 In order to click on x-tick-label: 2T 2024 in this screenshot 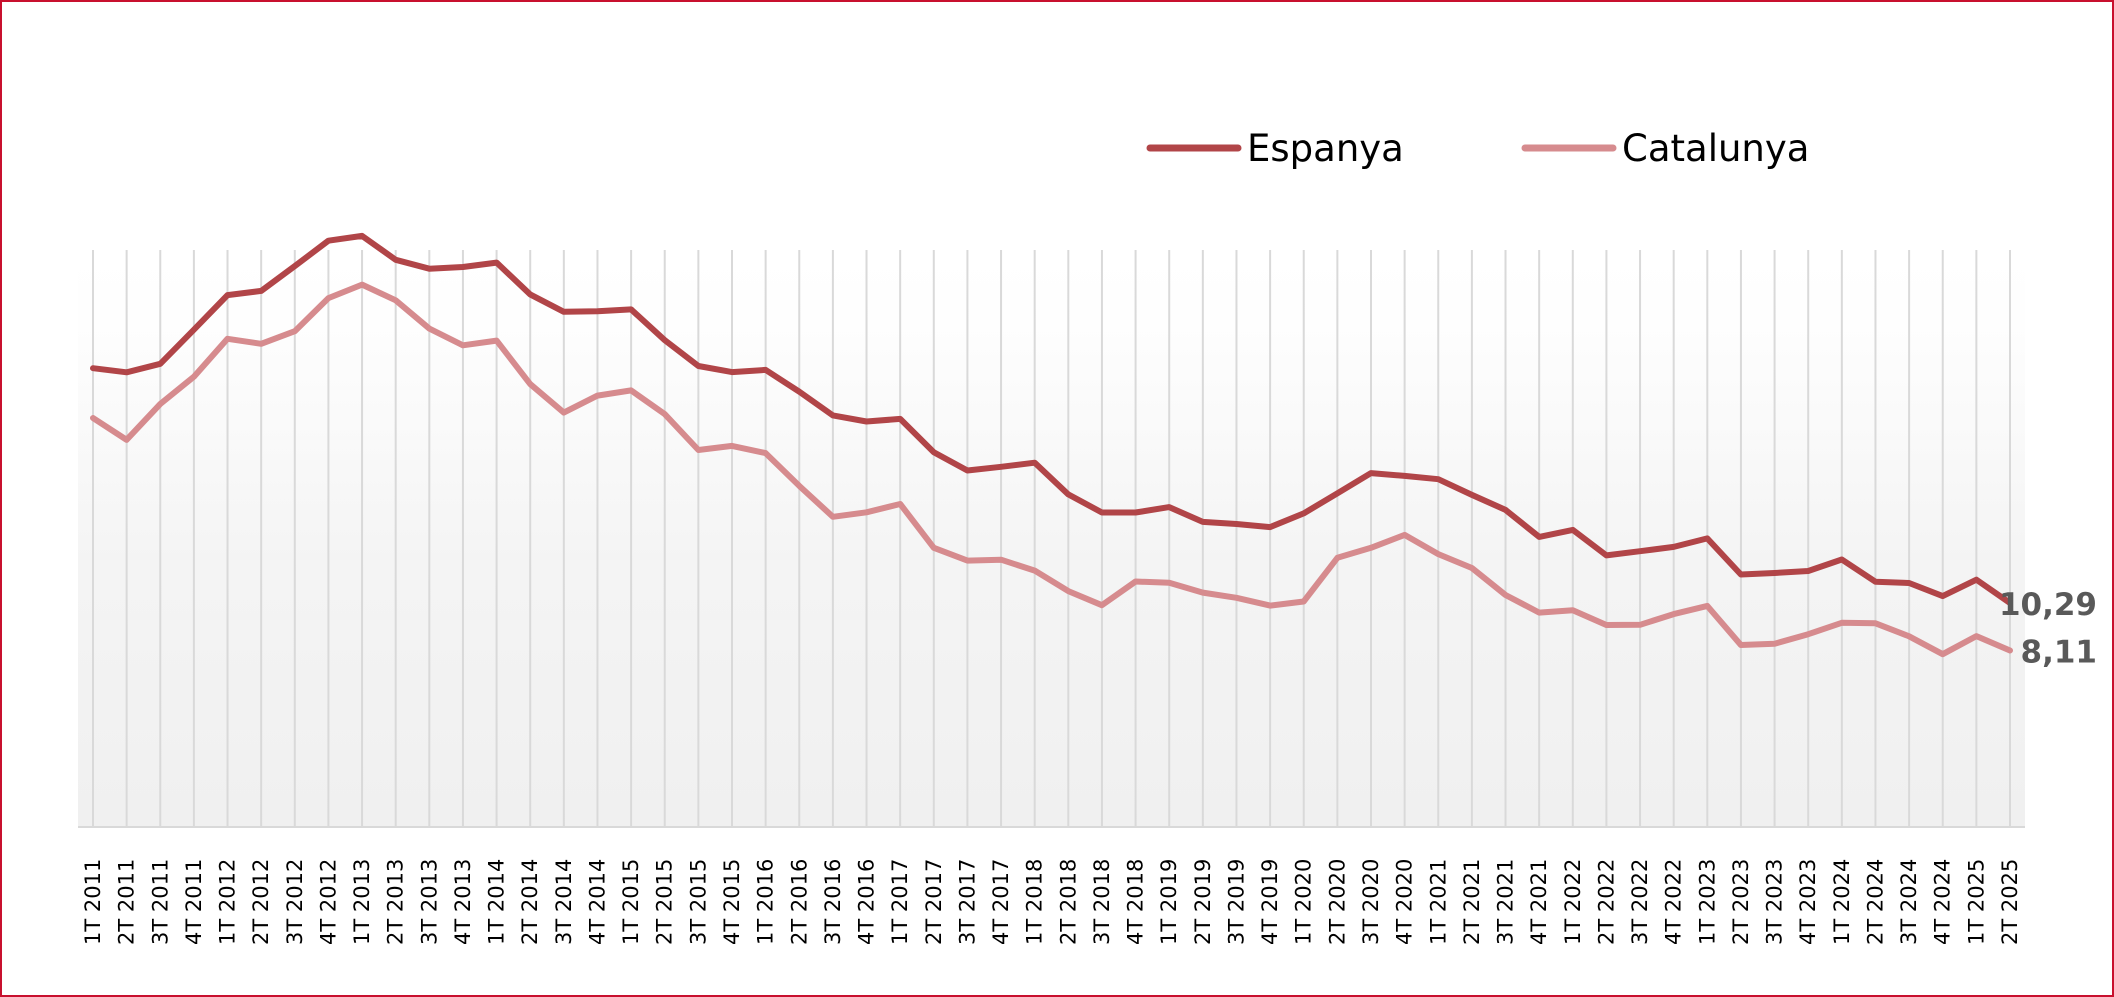, I will do `click(1875, 902)`.